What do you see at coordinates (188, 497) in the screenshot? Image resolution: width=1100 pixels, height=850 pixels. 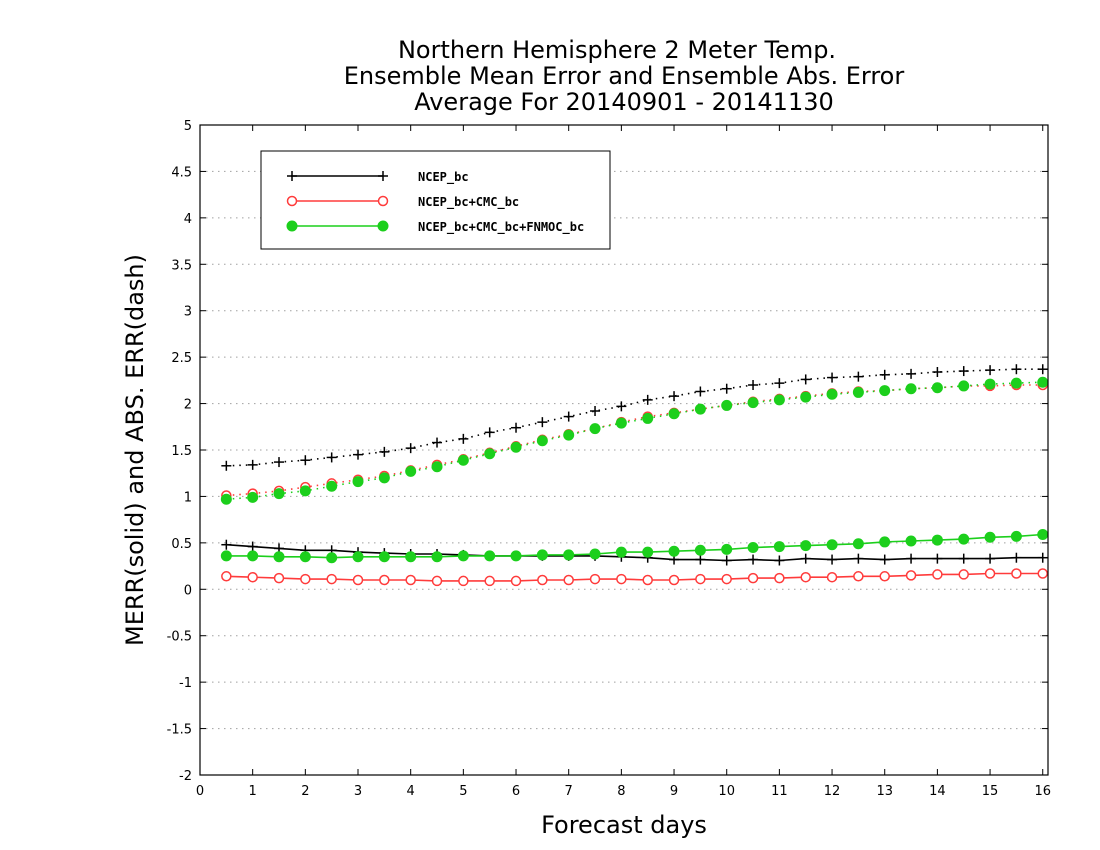 I see `y-tick-label: 1` at bounding box center [188, 497].